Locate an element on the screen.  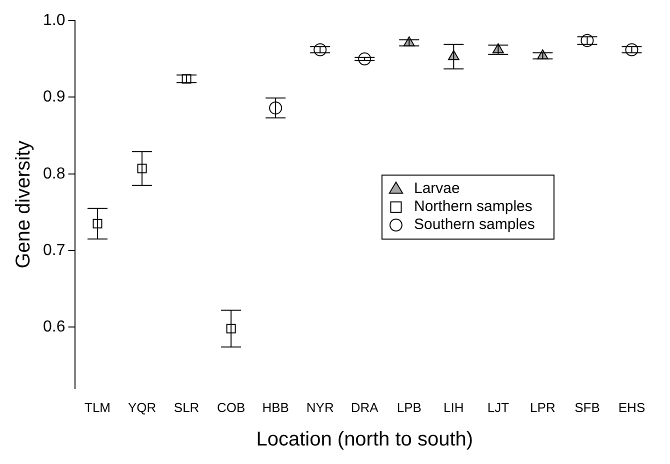
x-tick-label: YQR is located at coordinates (142, 407).